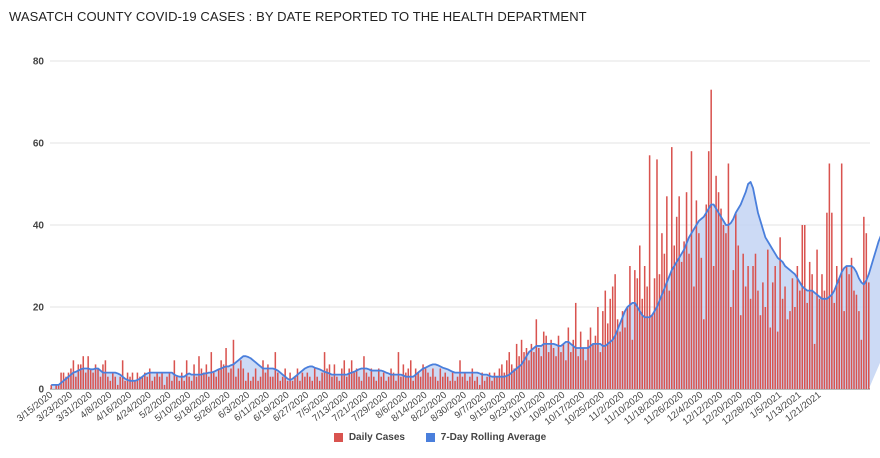 This screenshot has width=880, height=458. I want to click on legend-item-rolling-average: 7-Day Rolling Average, so click(485, 437).